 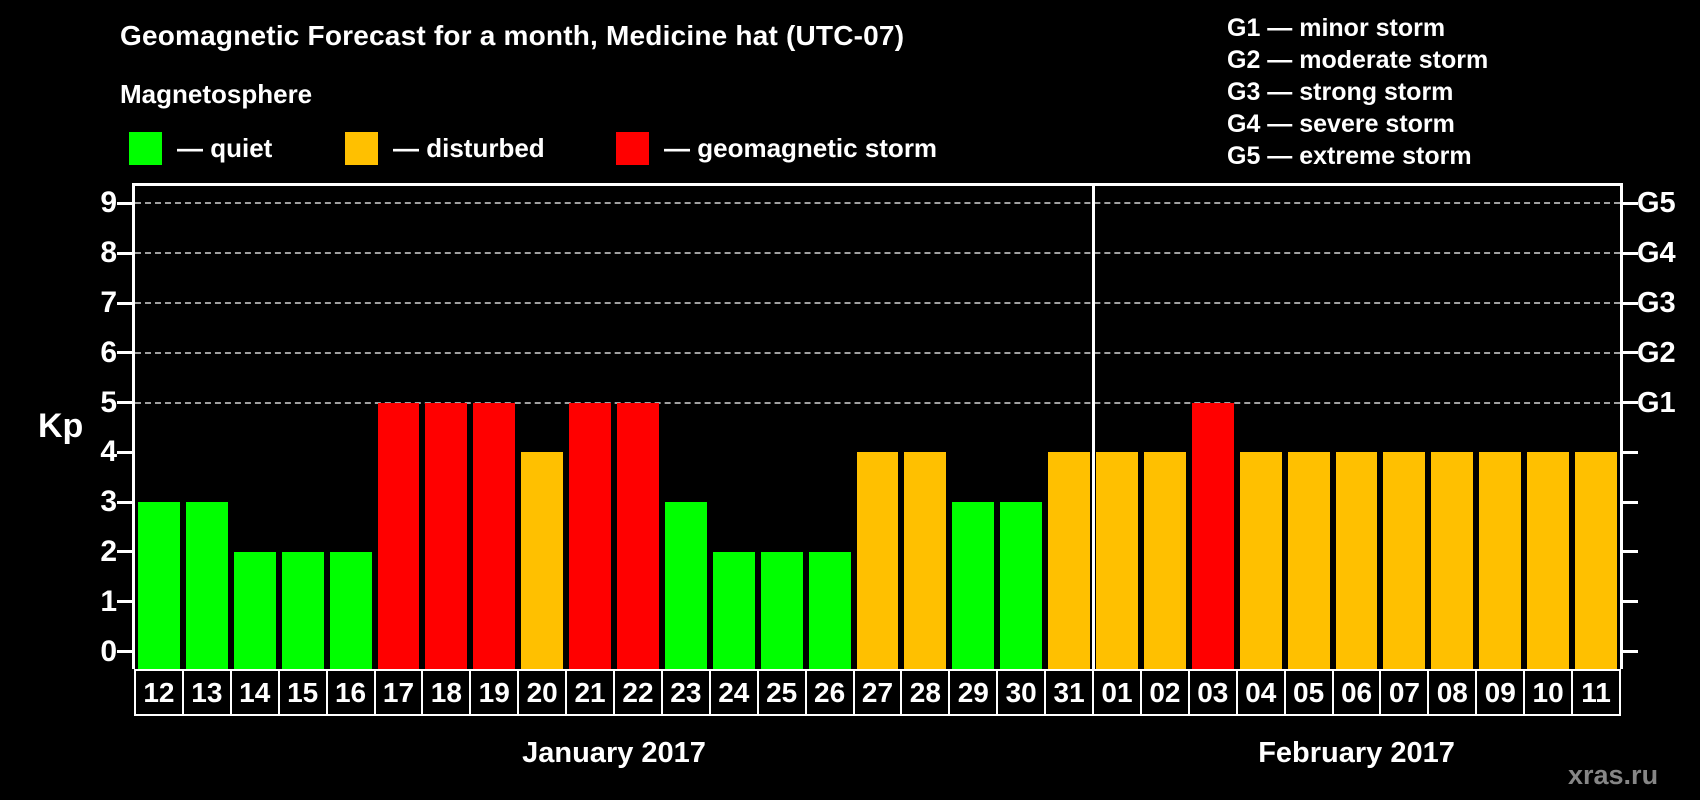 What do you see at coordinates (1548, 692) in the screenshot?
I see `day-label: 10` at bounding box center [1548, 692].